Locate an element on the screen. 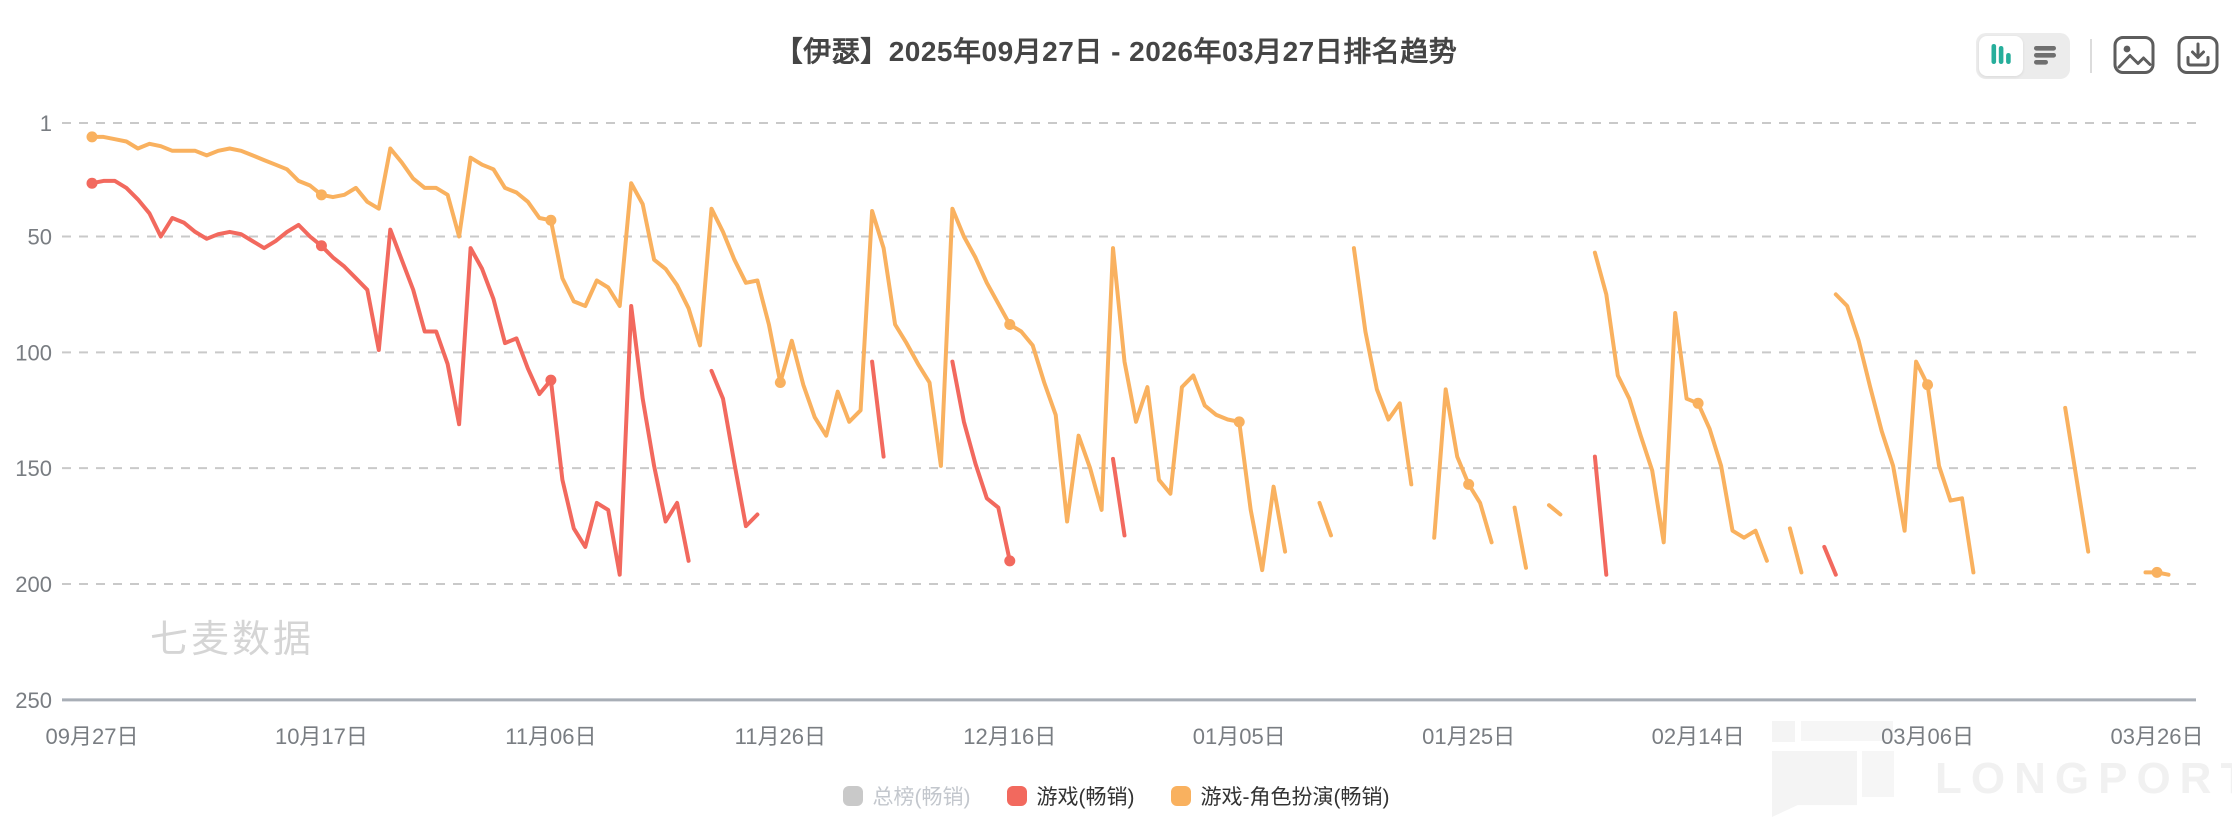 The height and width of the screenshot is (826, 2232). svg-text: 200 is located at coordinates (33, 584).